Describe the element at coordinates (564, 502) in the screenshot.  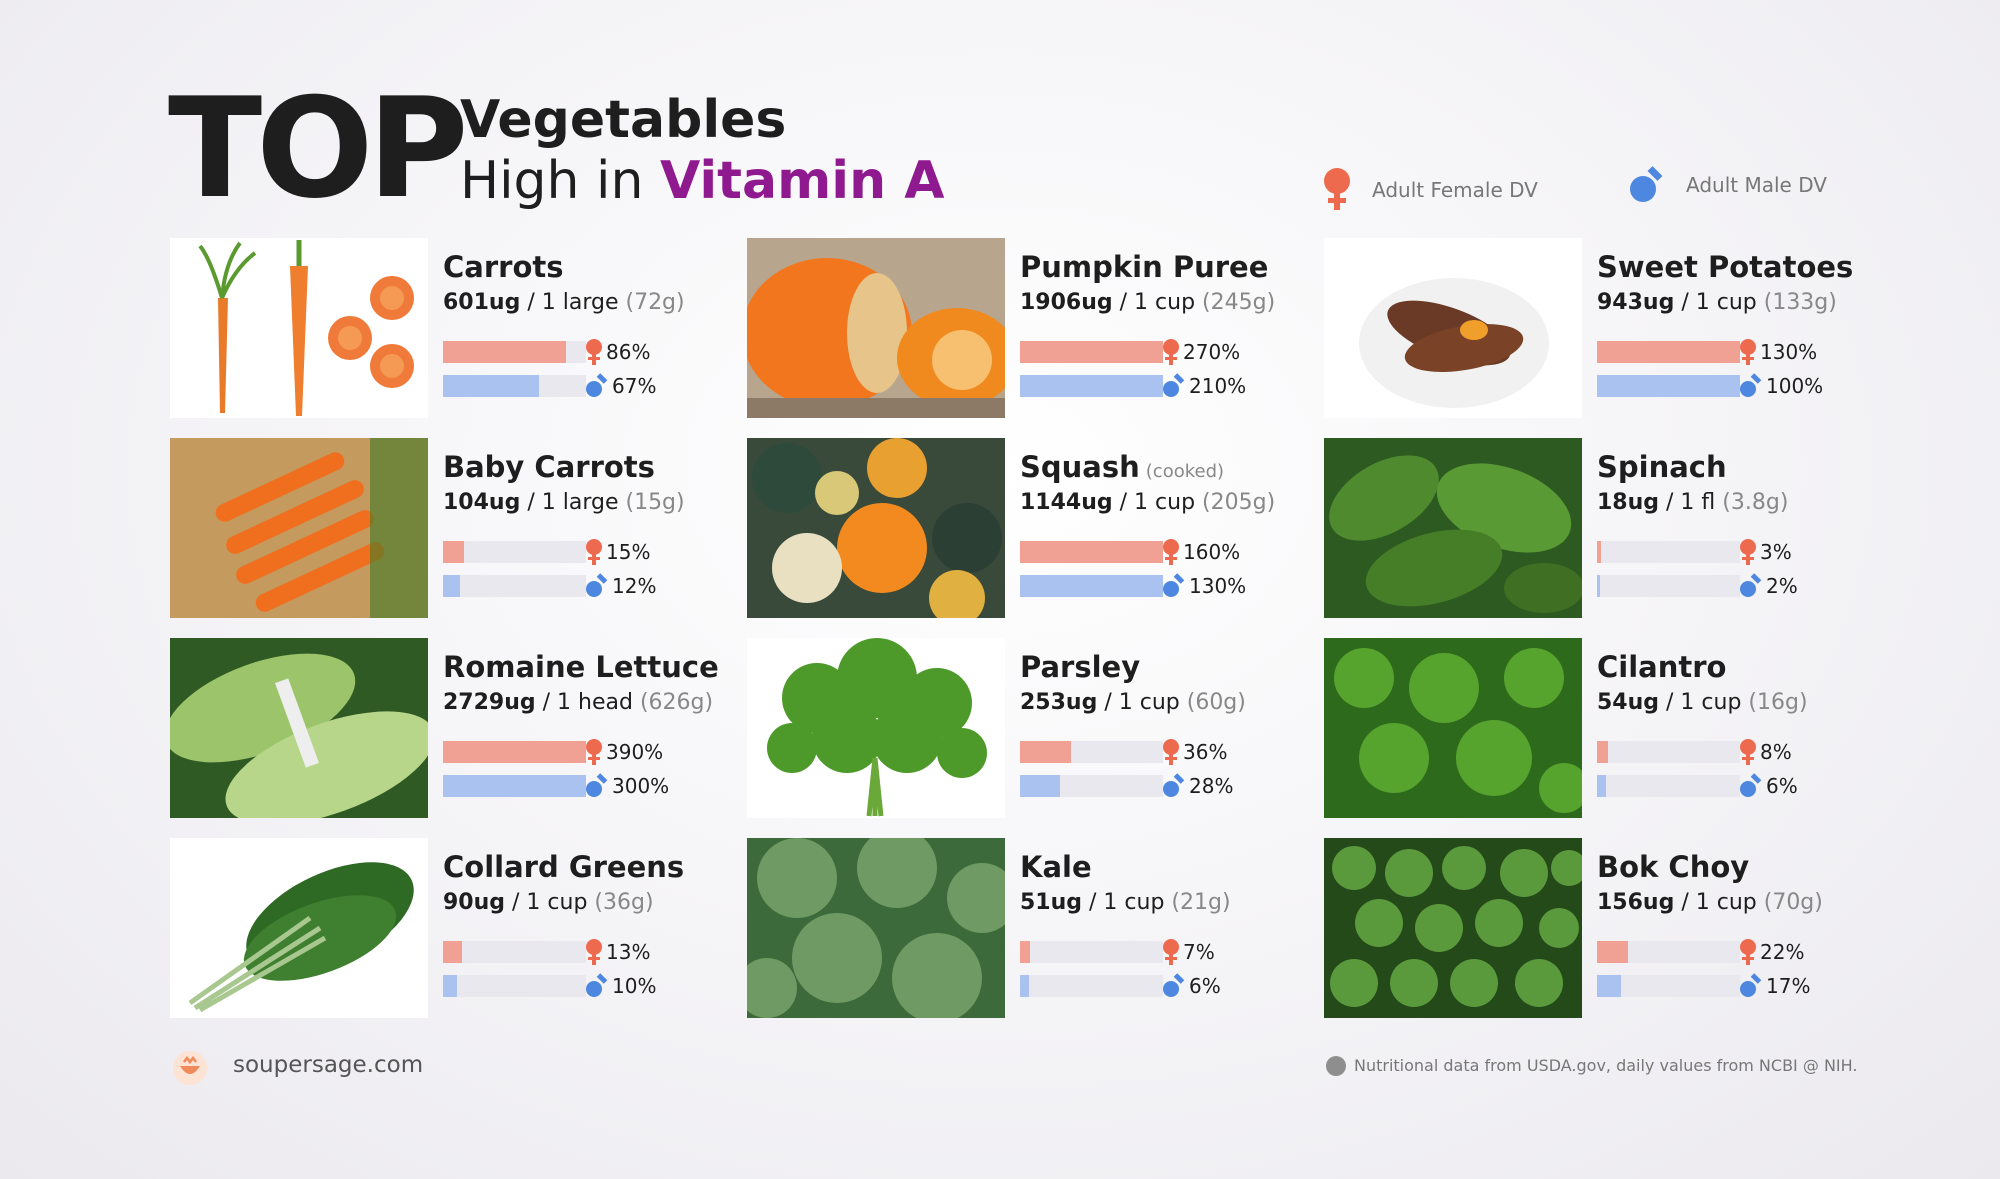
I see `vegetable-amount: 104ug / 1 large (15g)` at that location.